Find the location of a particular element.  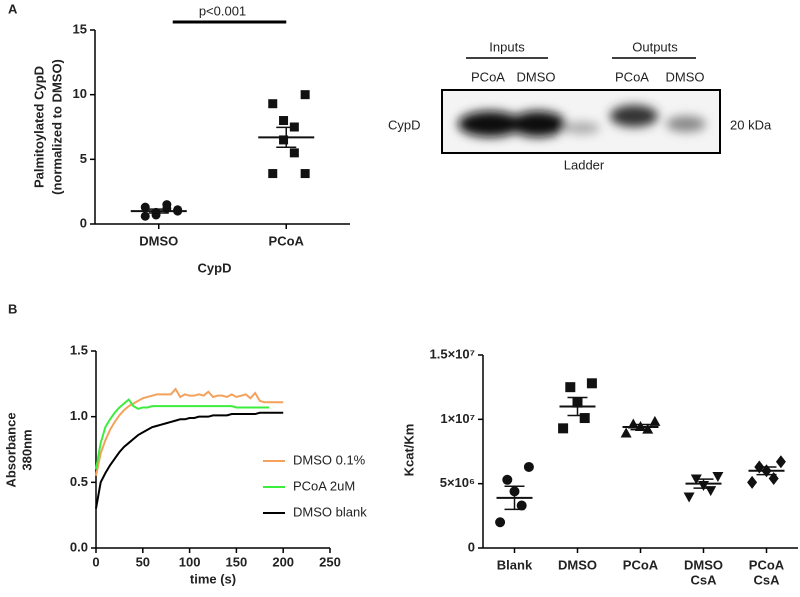

y-tick-label: 1.5×10⁷ is located at coordinates (453, 353).